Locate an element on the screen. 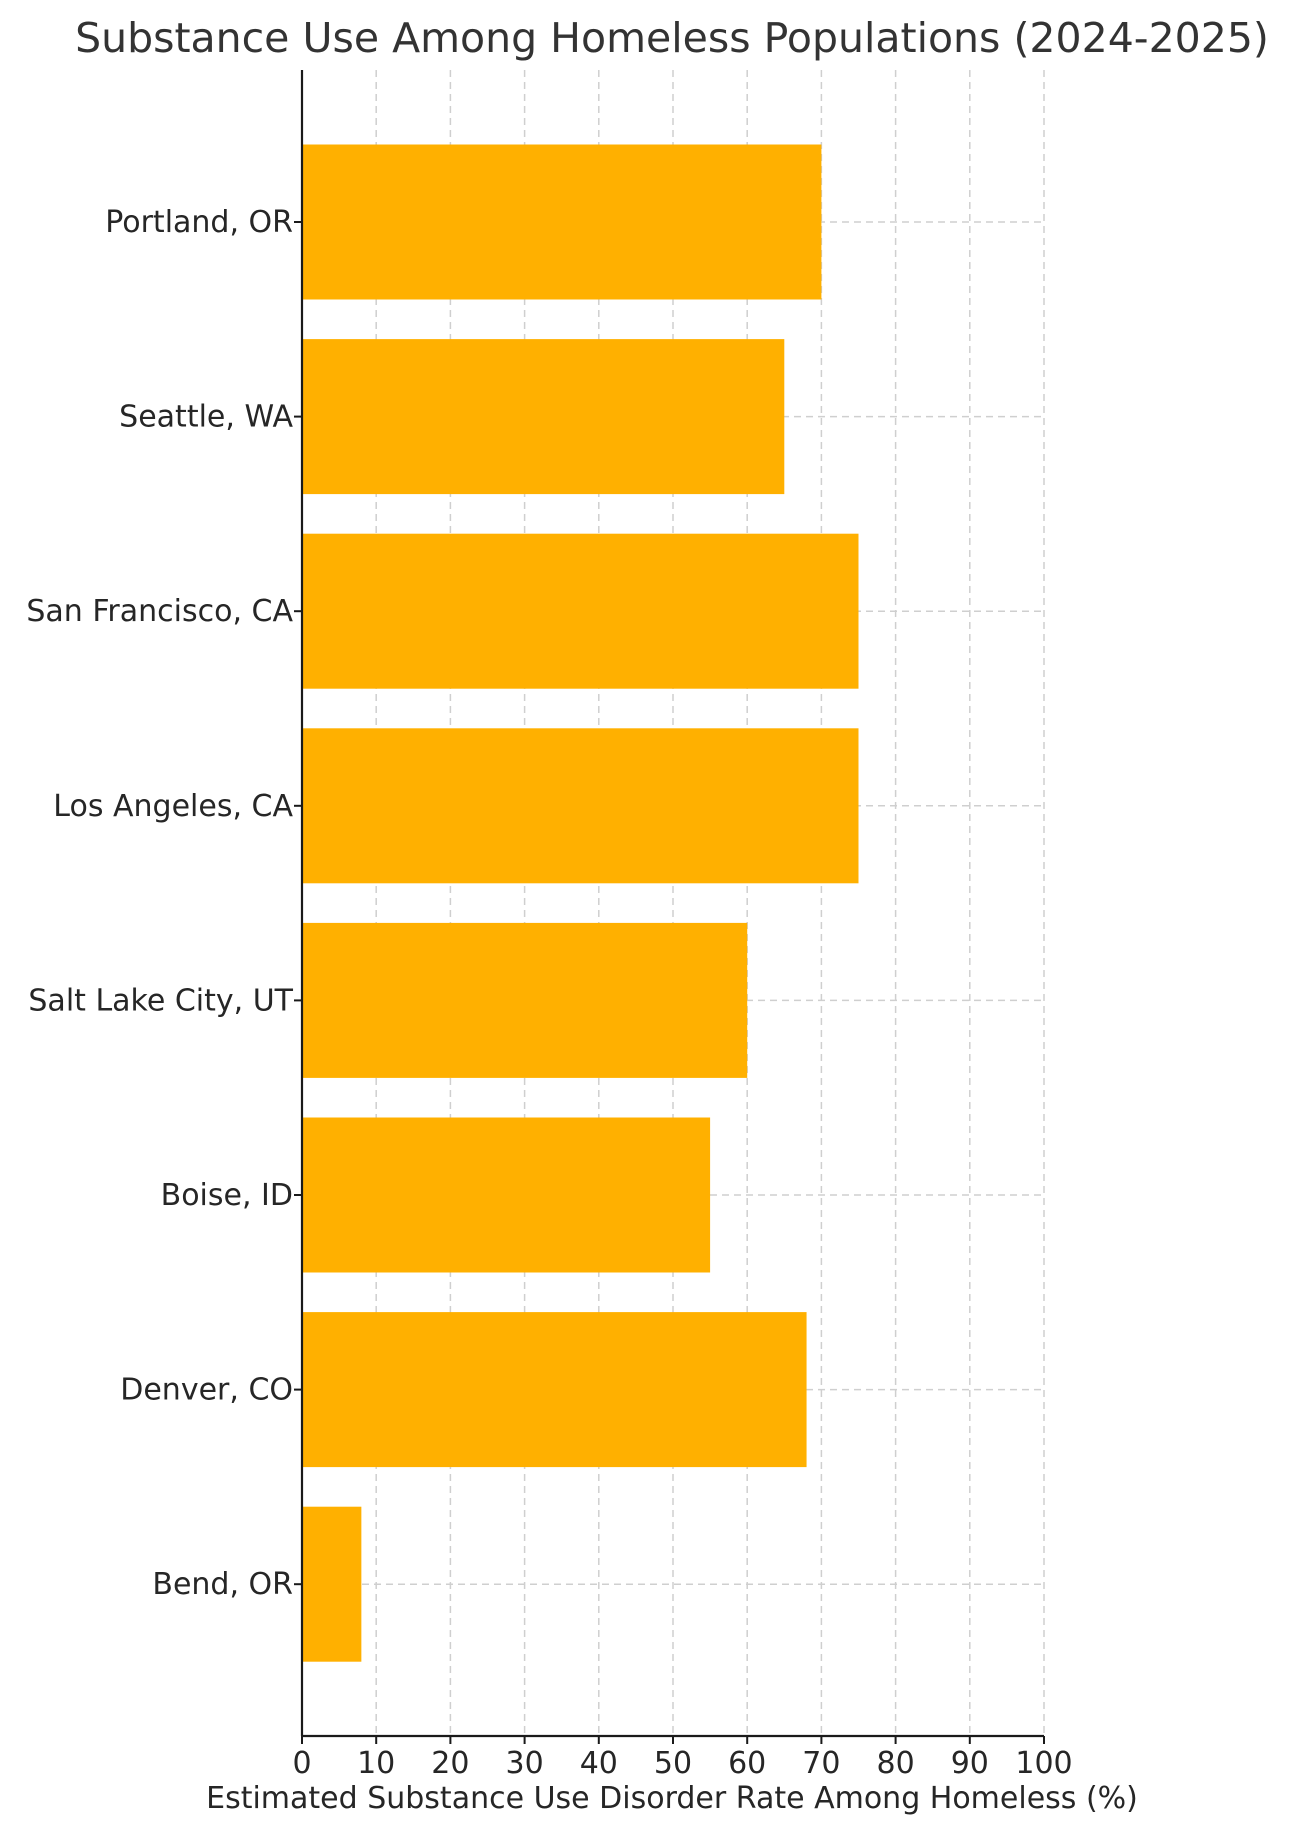 This screenshot has width=1290, height=1822. category-label: Salt Lake City, UT is located at coordinates (160, 1000).